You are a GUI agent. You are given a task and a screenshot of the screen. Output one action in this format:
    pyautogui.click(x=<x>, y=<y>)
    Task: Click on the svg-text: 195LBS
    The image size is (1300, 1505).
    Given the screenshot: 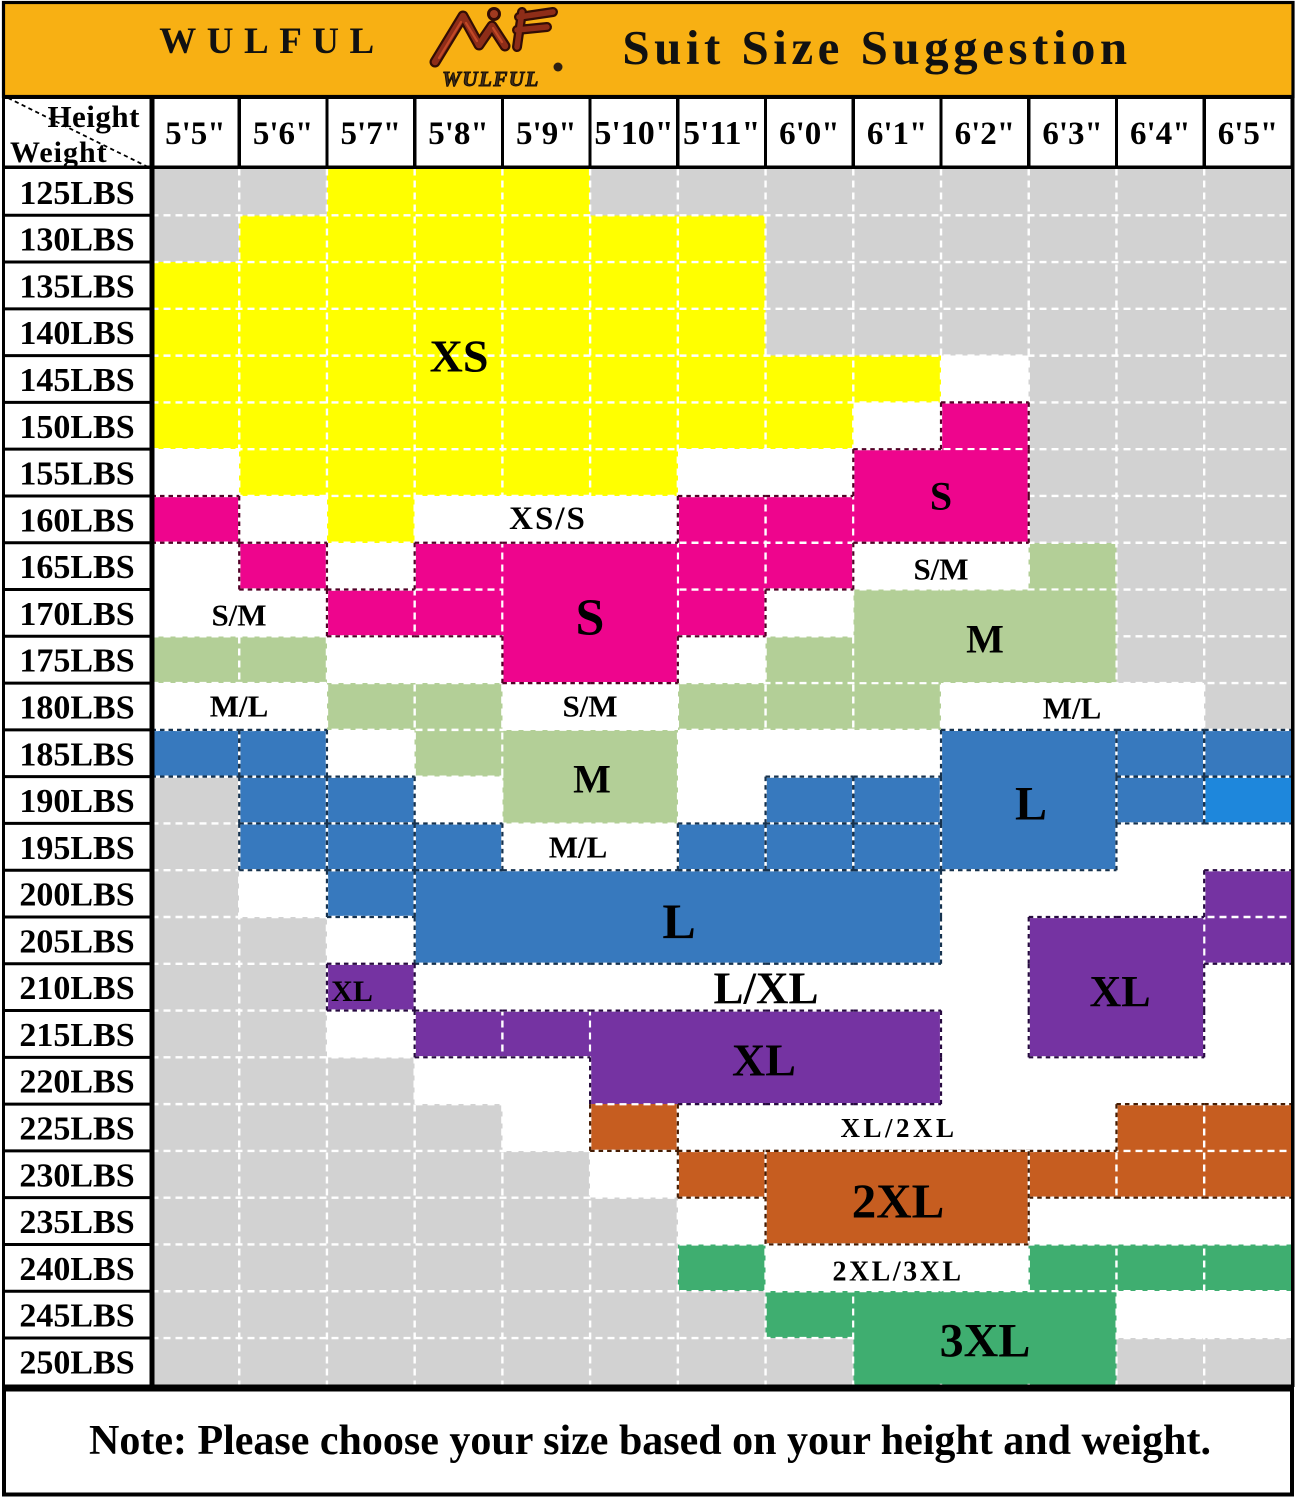 What is the action you would take?
    pyautogui.click(x=76, y=848)
    